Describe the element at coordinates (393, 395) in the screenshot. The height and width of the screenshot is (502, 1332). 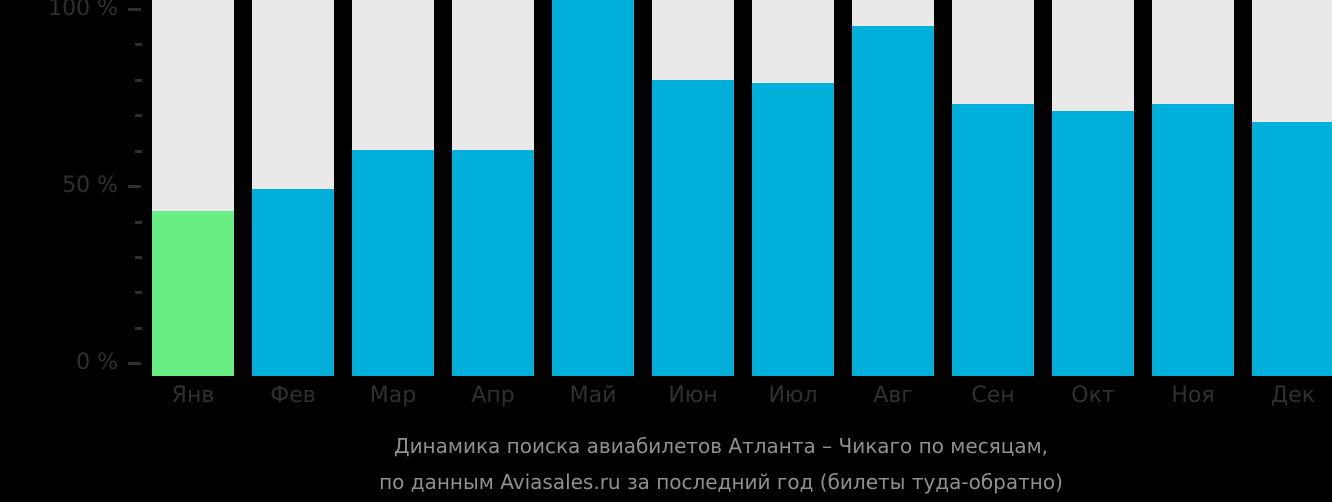
I see `month-label: Мар` at that location.